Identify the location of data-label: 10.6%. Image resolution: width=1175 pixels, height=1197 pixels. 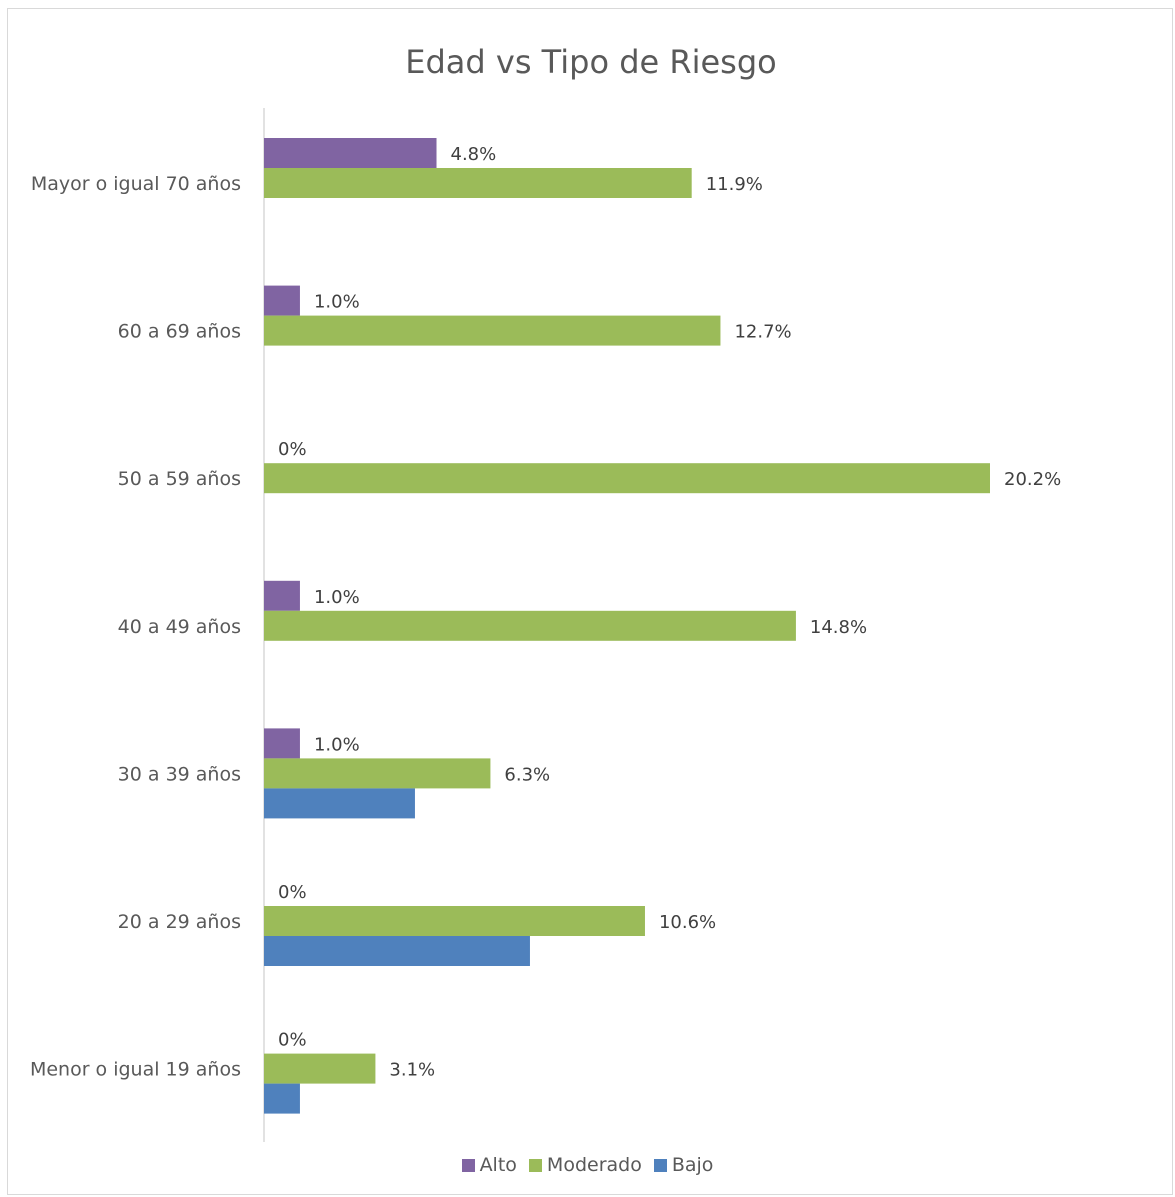
(687, 922).